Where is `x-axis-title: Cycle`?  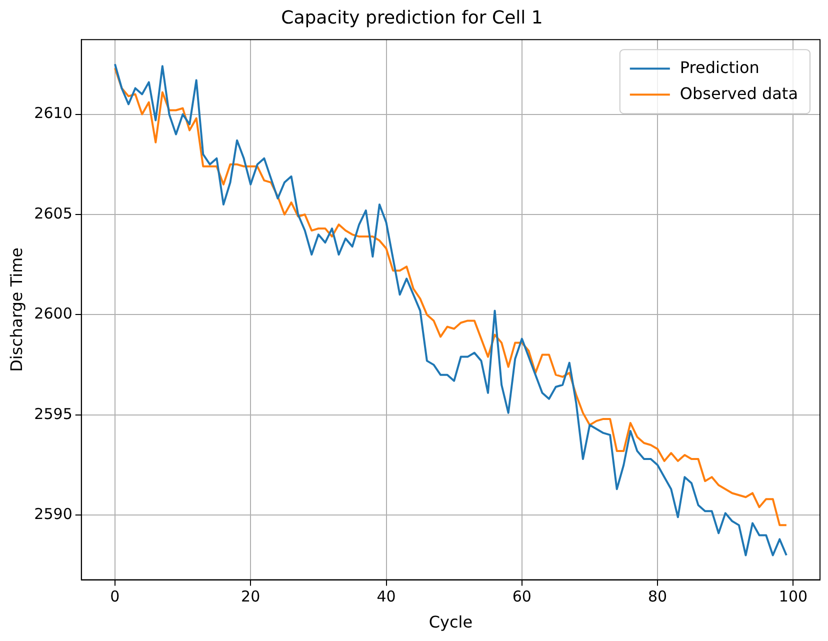
x-axis-title: Cycle is located at coordinates (450, 622).